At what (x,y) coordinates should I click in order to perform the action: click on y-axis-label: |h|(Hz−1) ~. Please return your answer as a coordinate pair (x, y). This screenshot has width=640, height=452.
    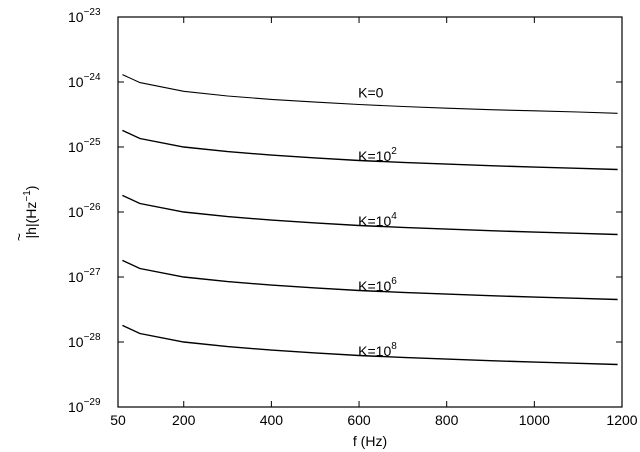
    Looking at the image, I should click on (25, 214).